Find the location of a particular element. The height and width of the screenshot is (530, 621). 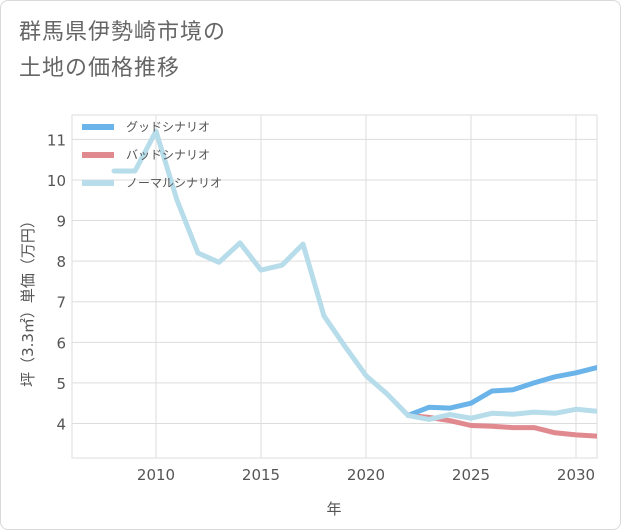

chart-title-line1: 群馬県伊勢崎市境の is located at coordinates (123, 32).